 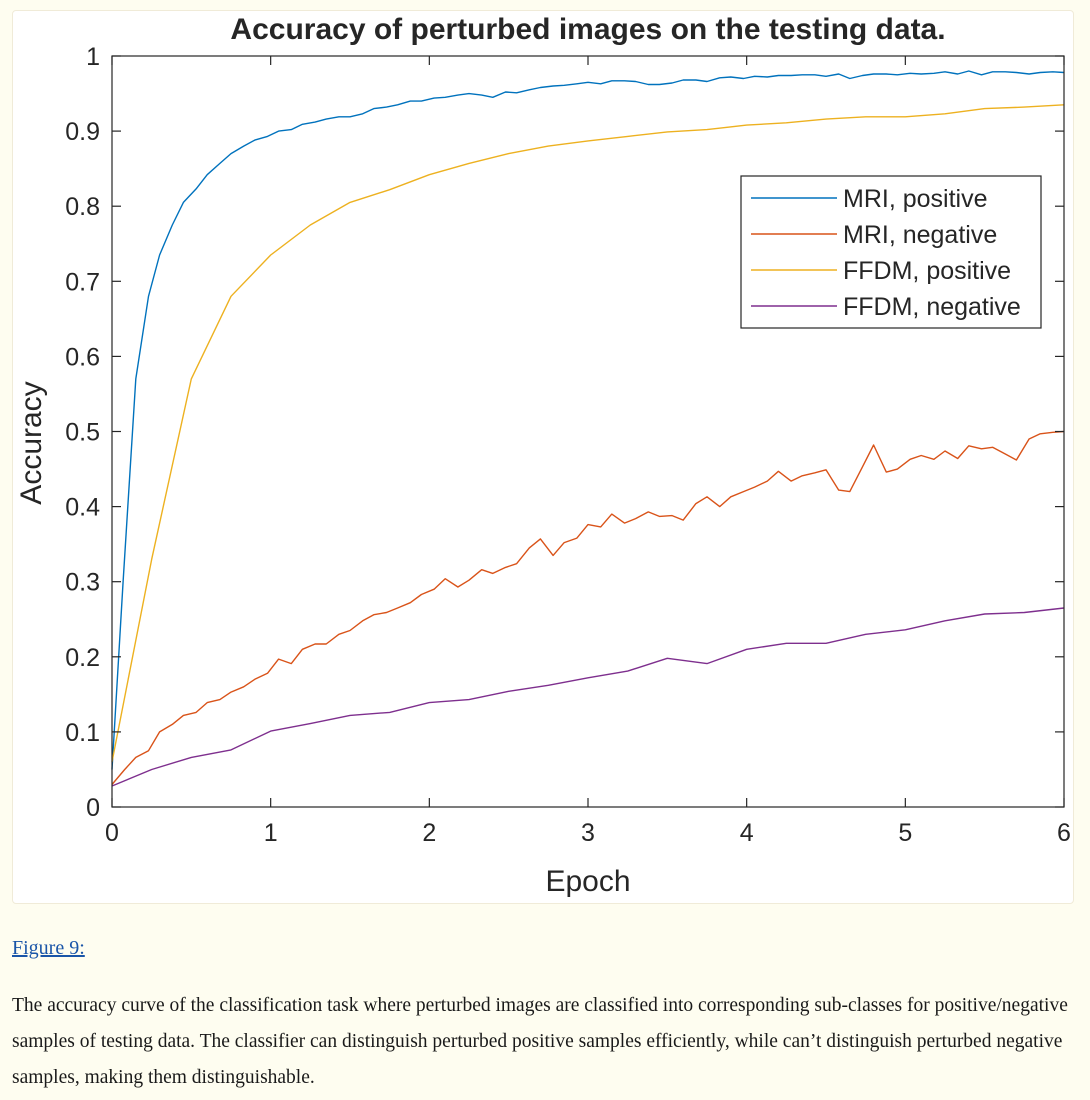 I want to click on y-tick-label: 0, so click(x=93, y=808).